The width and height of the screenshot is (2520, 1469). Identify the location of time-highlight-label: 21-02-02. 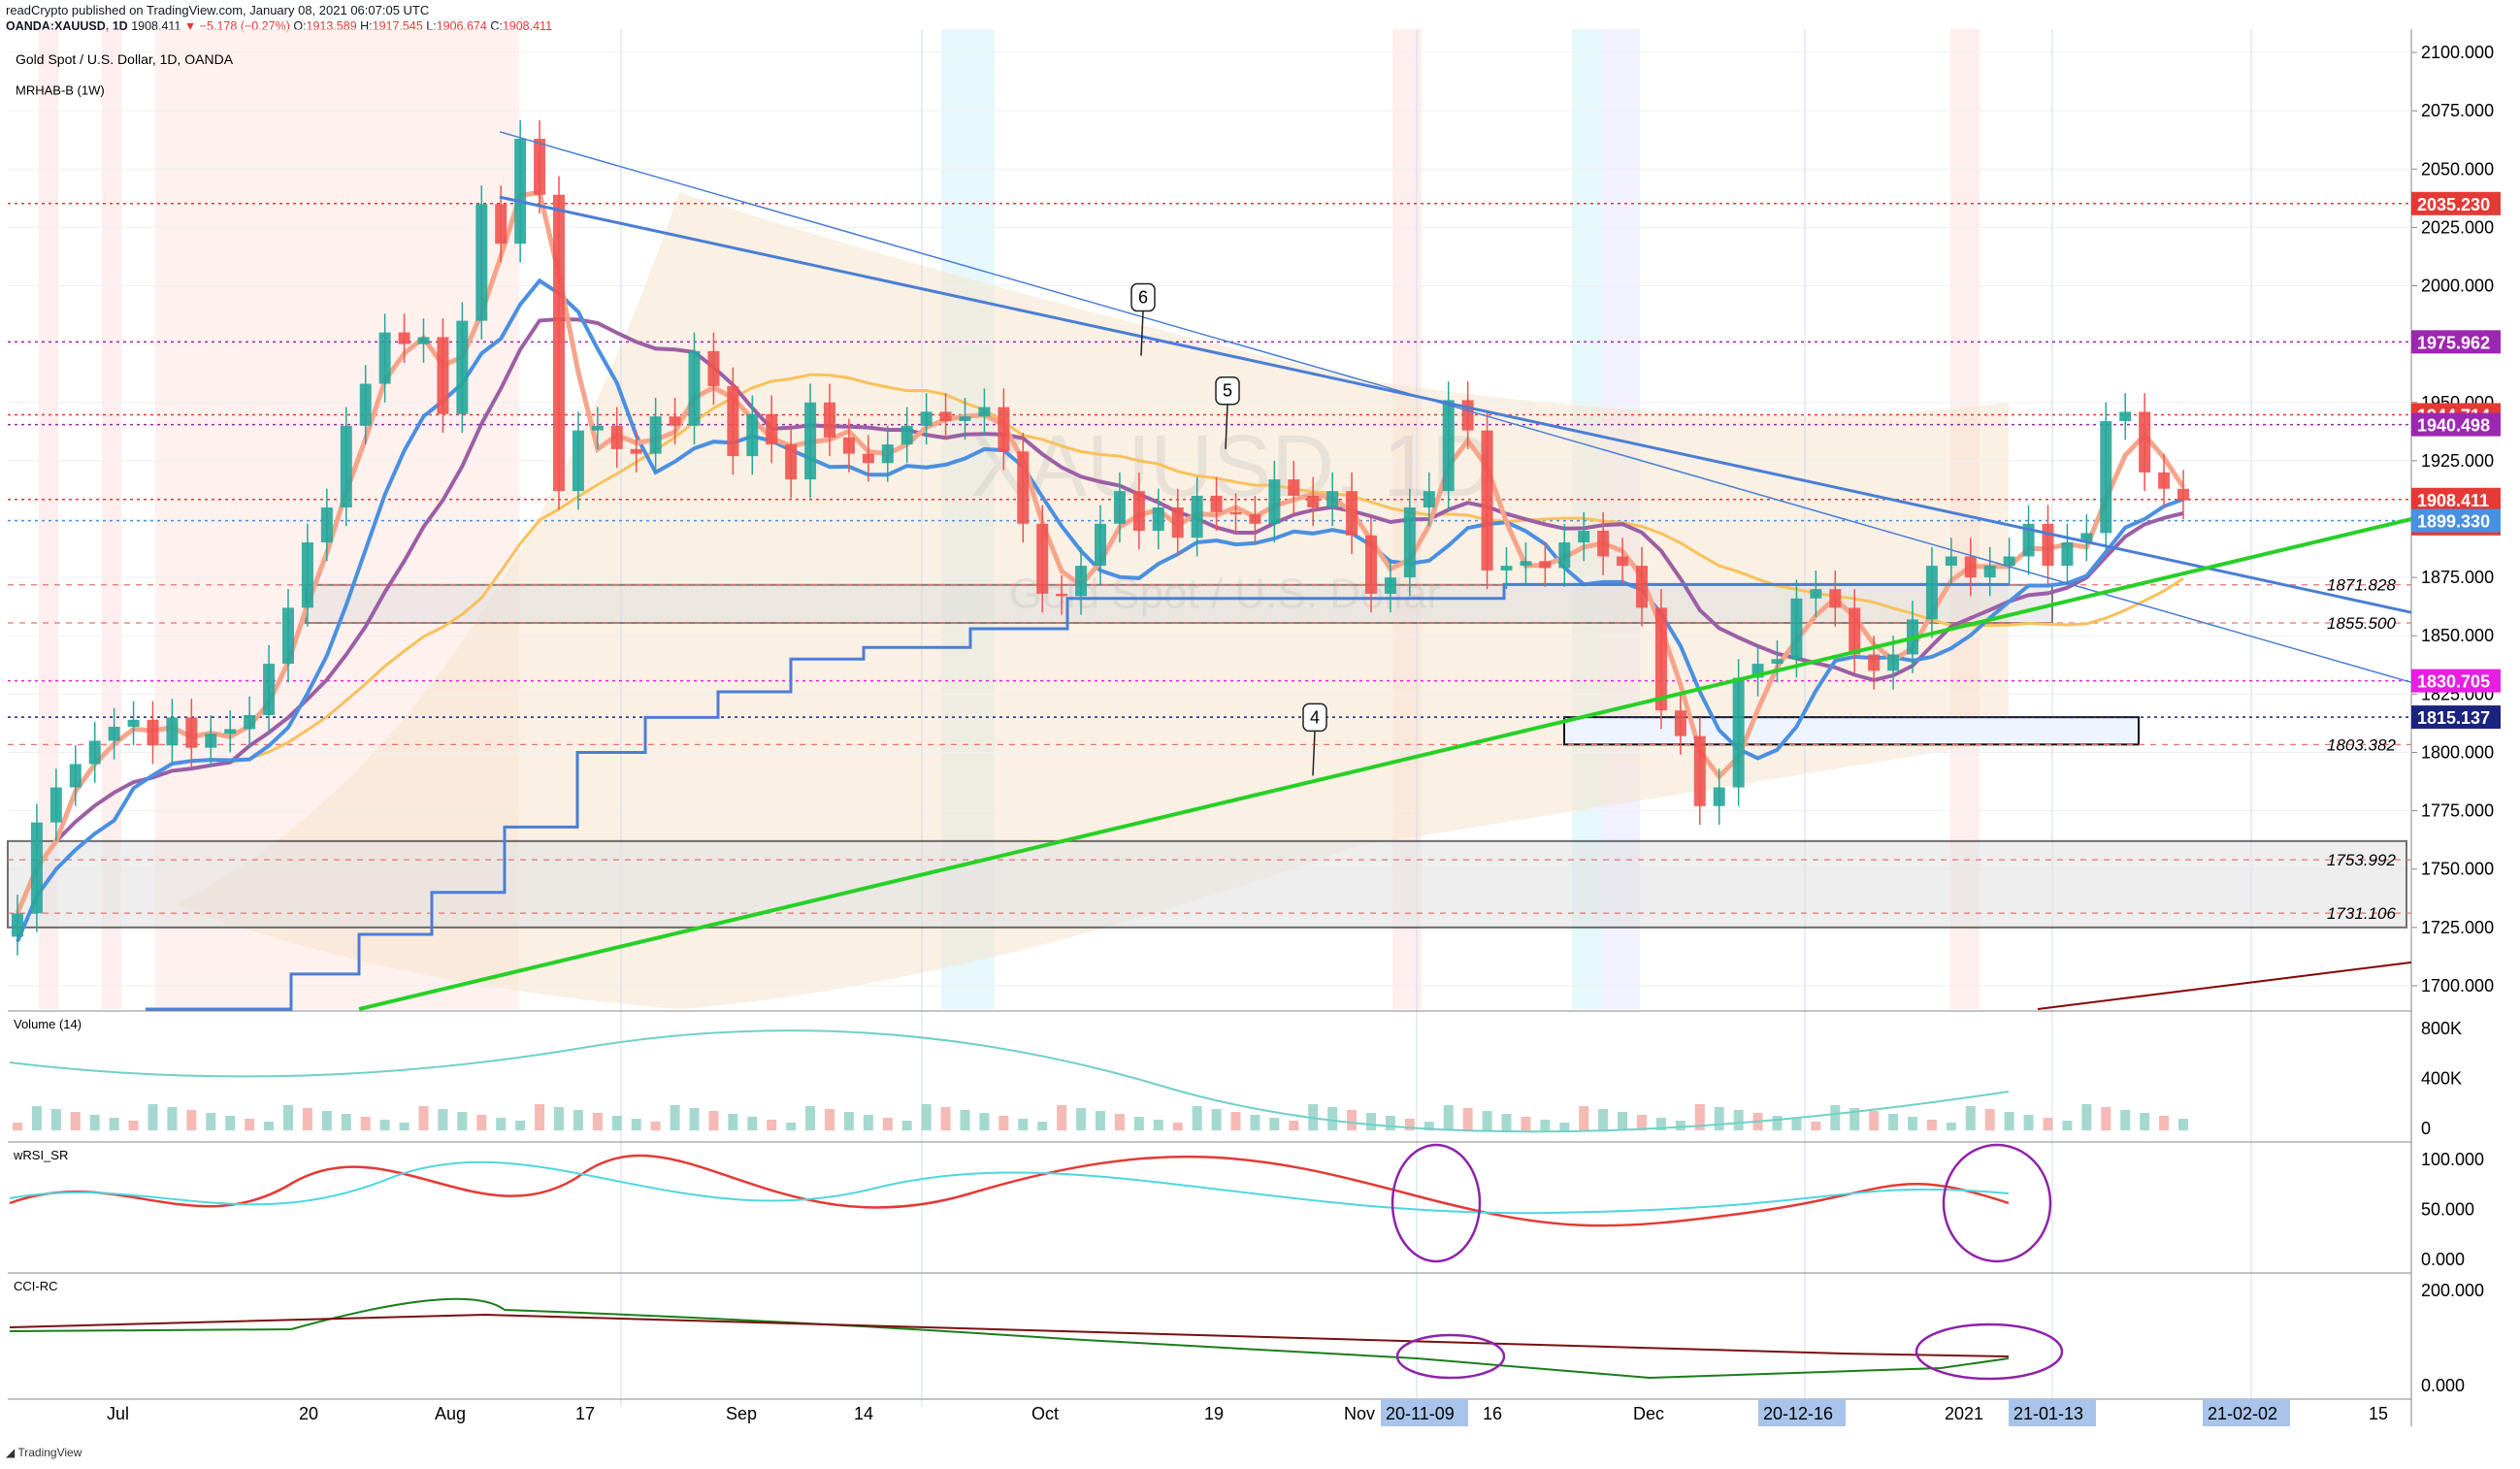
(2242, 1414).